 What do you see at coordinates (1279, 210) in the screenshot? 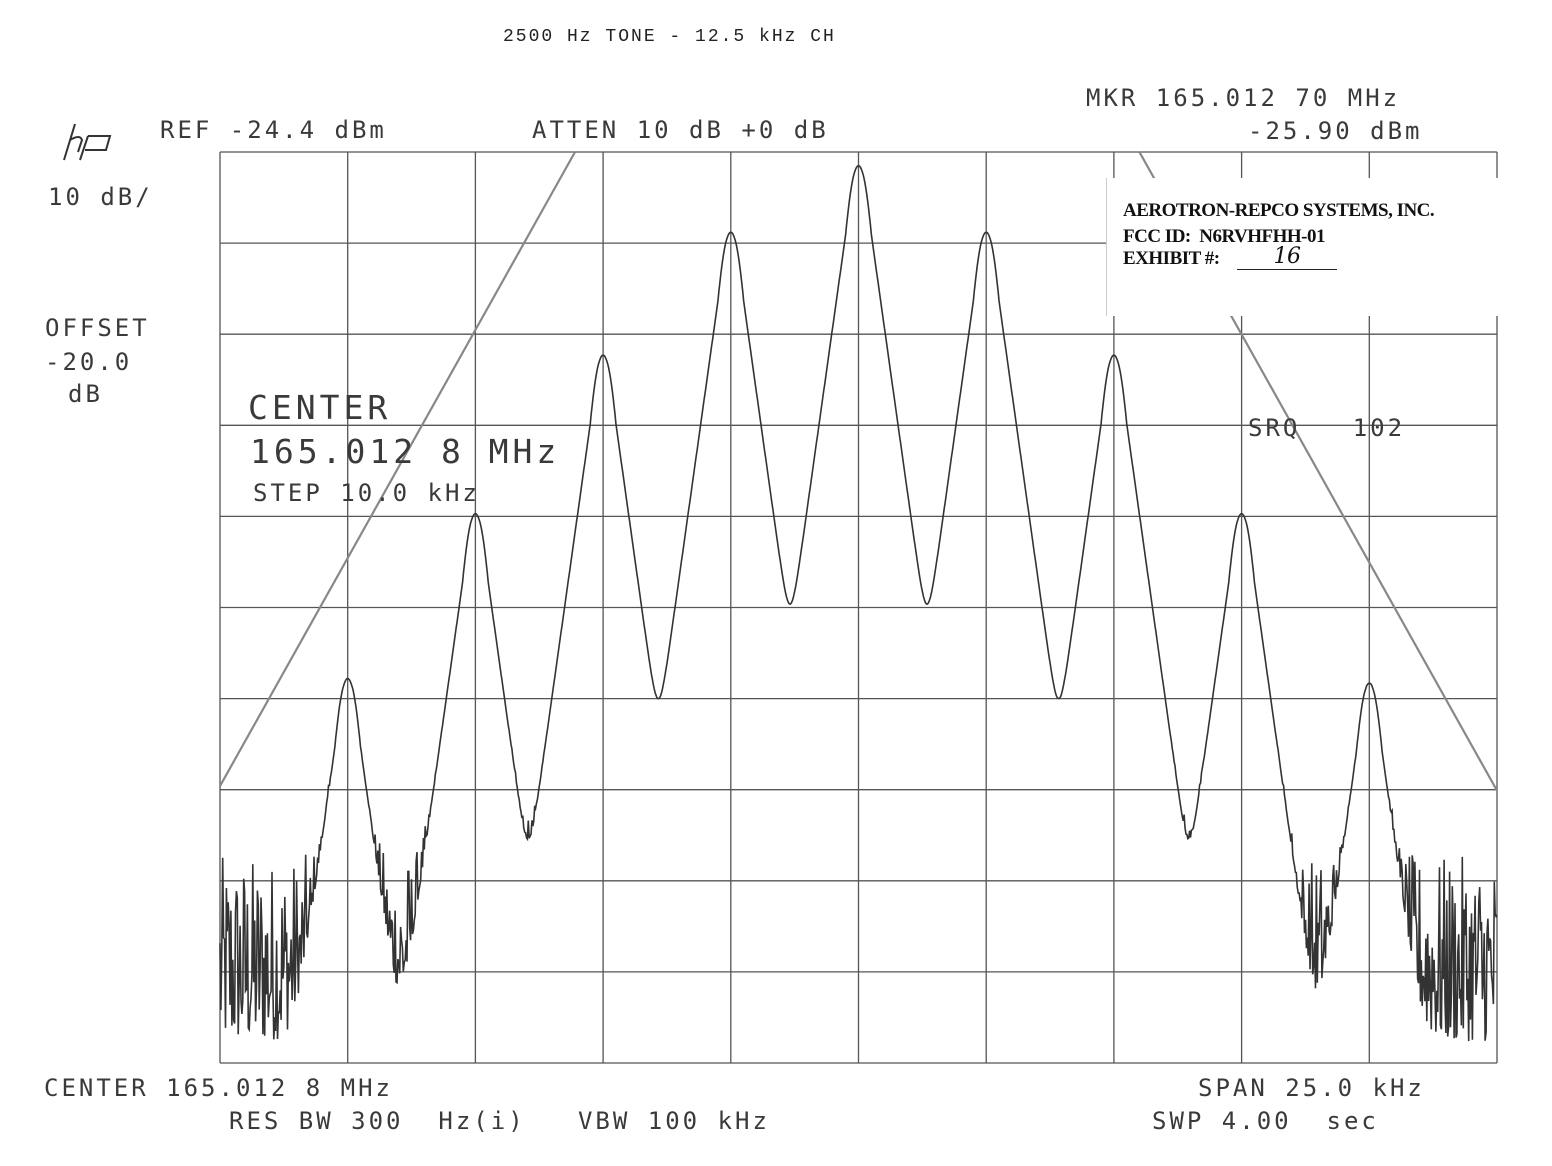
I see `stamp-company: AEROTRON-REPCO SYSTEMS, INC.` at bounding box center [1279, 210].